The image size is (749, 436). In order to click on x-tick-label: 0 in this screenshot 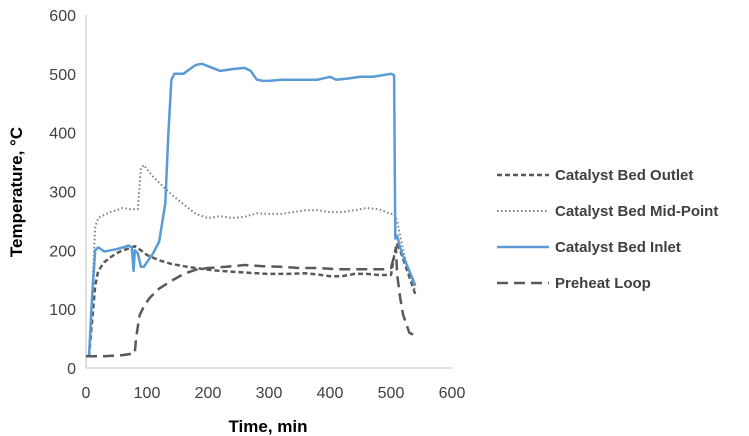, I will do `click(86, 393)`.